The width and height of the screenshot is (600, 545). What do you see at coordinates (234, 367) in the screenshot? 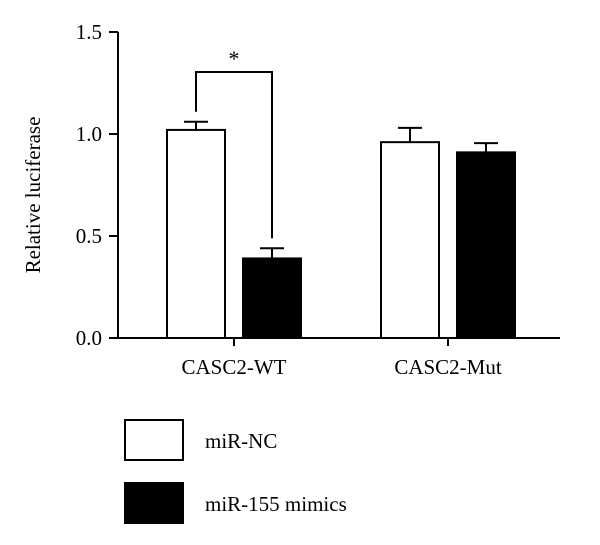
I see `x-tick-label: CASC2-WT` at bounding box center [234, 367].